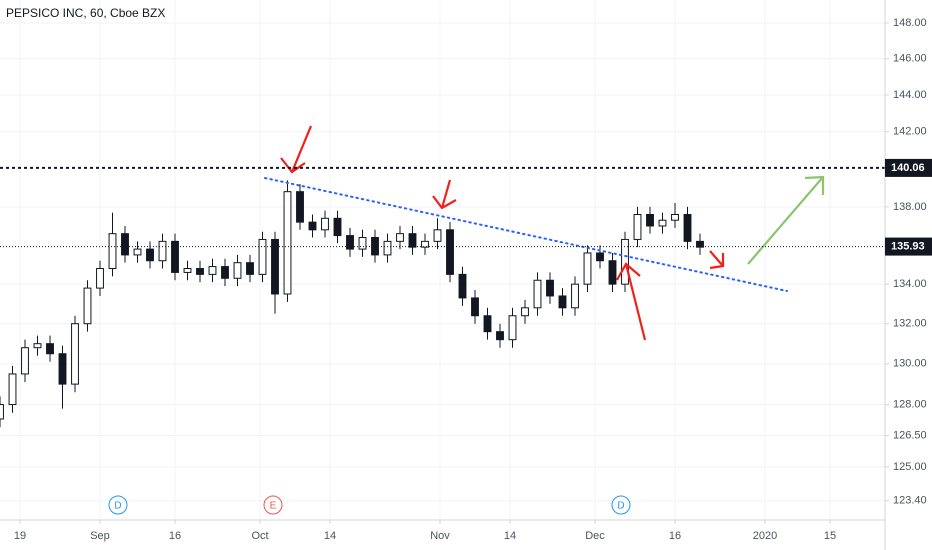 The height and width of the screenshot is (550, 932). Describe the element at coordinates (765, 536) in the screenshot. I see `x-tick-label: 2020` at that location.